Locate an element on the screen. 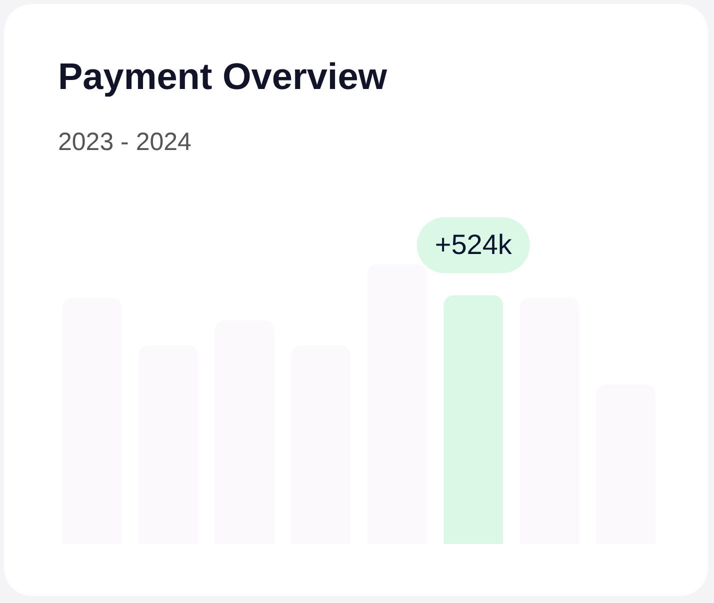  data-label: +524k is located at coordinates (473, 244).